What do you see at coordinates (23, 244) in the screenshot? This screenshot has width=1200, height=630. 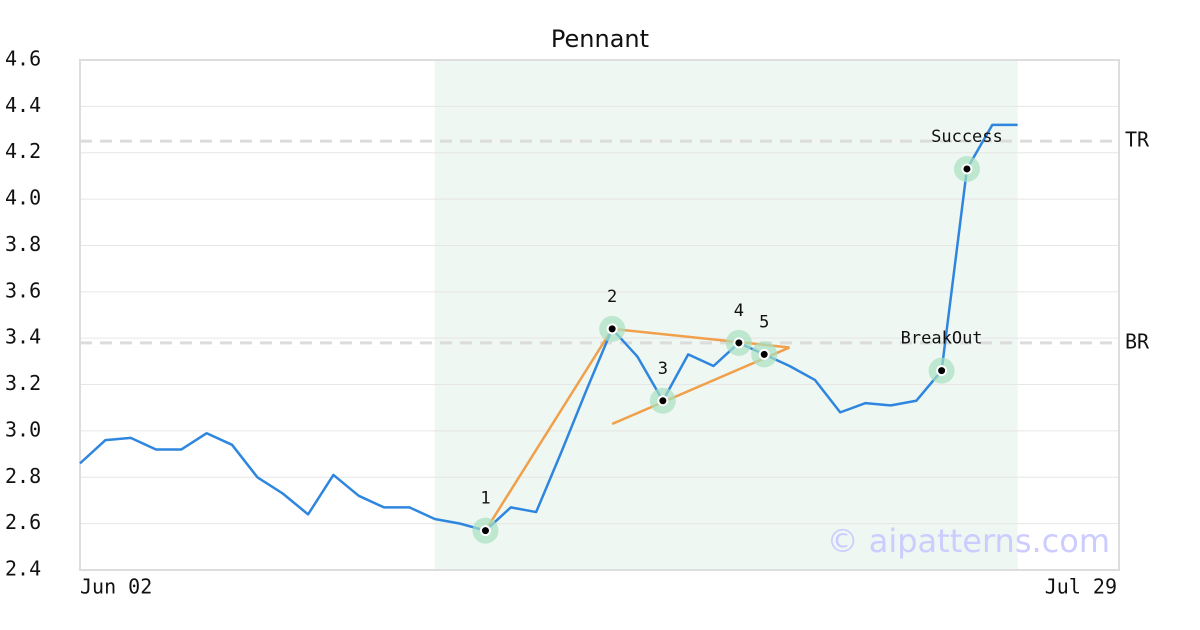 I see `y-tick-label: 3.8` at bounding box center [23, 244].